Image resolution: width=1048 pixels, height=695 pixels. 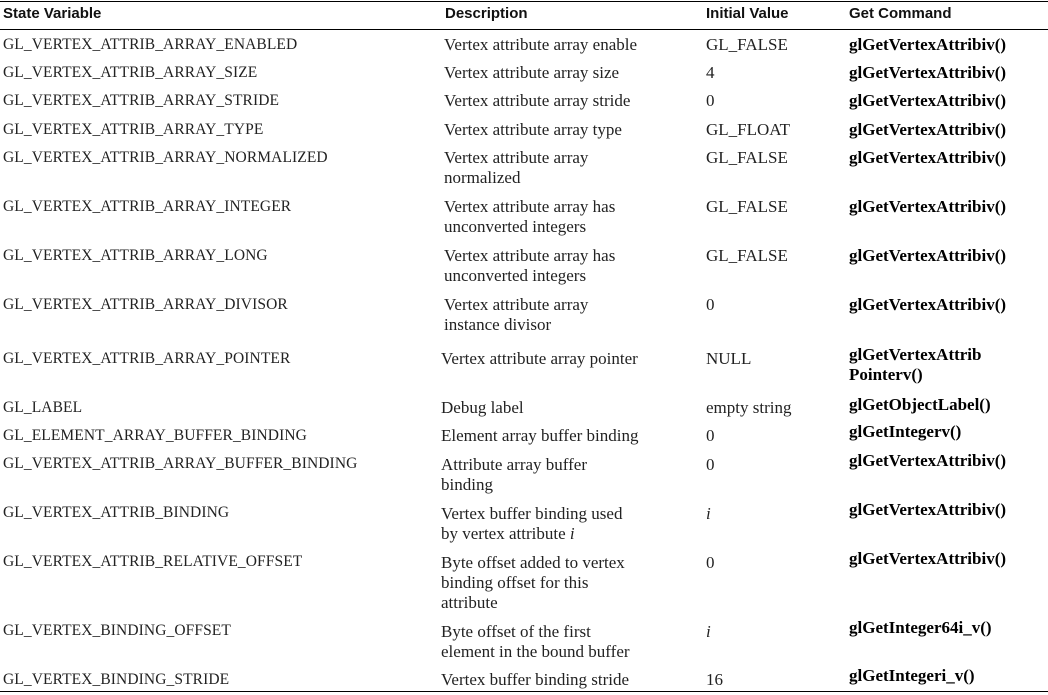 What do you see at coordinates (515, 275) in the screenshot?
I see `row-6-description-line-2: unconverted integers` at bounding box center [515, 275].